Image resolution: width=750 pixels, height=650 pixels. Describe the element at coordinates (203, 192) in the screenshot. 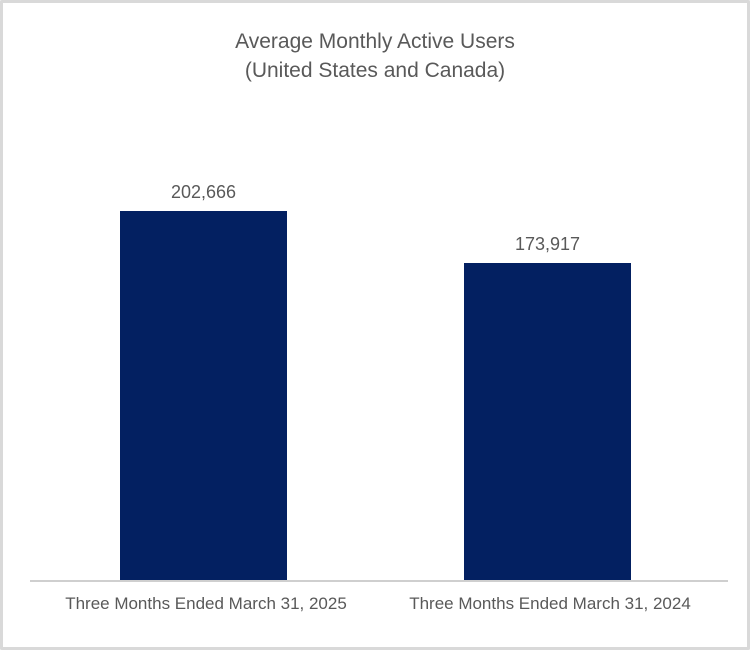

I see `bar-value-label-2025: 202,666` at that location.